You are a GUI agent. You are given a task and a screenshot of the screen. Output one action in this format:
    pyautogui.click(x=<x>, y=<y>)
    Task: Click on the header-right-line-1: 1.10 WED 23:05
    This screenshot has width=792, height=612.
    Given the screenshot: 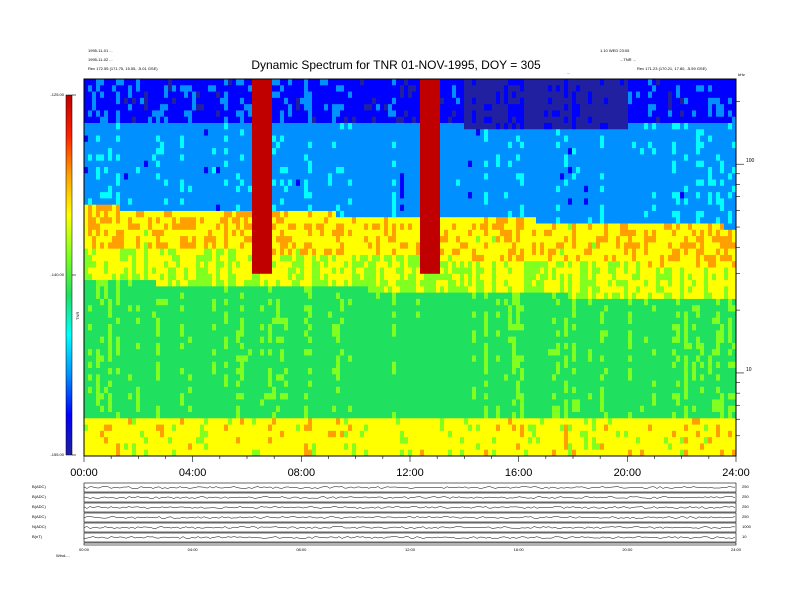 What is the action you would take?
    pyautogui.click(x=615, y=50)
    